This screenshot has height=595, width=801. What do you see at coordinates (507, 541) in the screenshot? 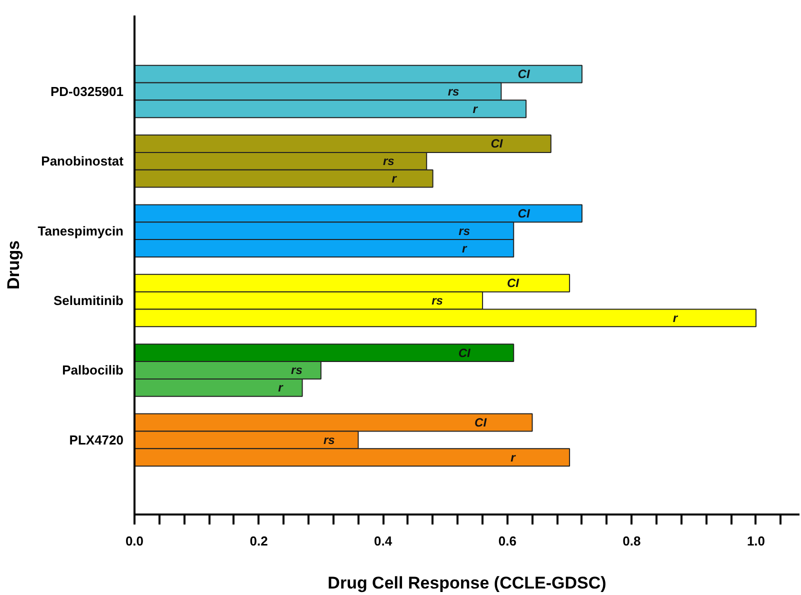
I see `x-tick-label: 0.6` at bounding box center [507, 541].